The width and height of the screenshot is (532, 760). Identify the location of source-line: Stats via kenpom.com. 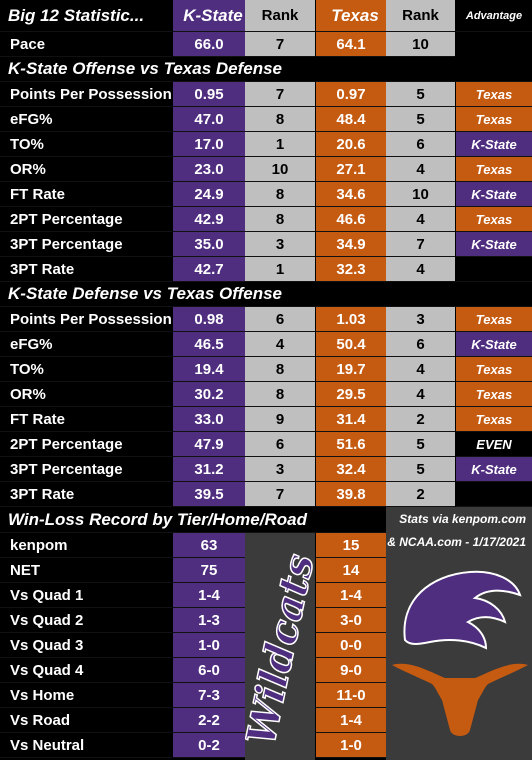
(462, 519).